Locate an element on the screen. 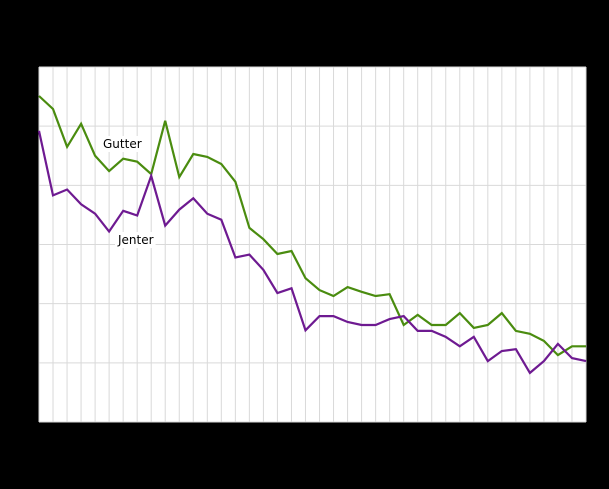 This screenshot has width=609, height=489. series-label-gutter: Gutter is located at coordinates (122, 144).